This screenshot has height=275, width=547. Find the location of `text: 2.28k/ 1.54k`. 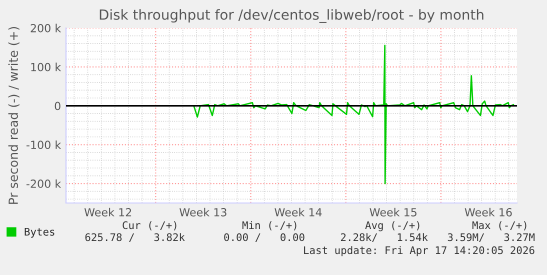

text: 2.28k/ 1.54k is located at coordinates (384, 237).